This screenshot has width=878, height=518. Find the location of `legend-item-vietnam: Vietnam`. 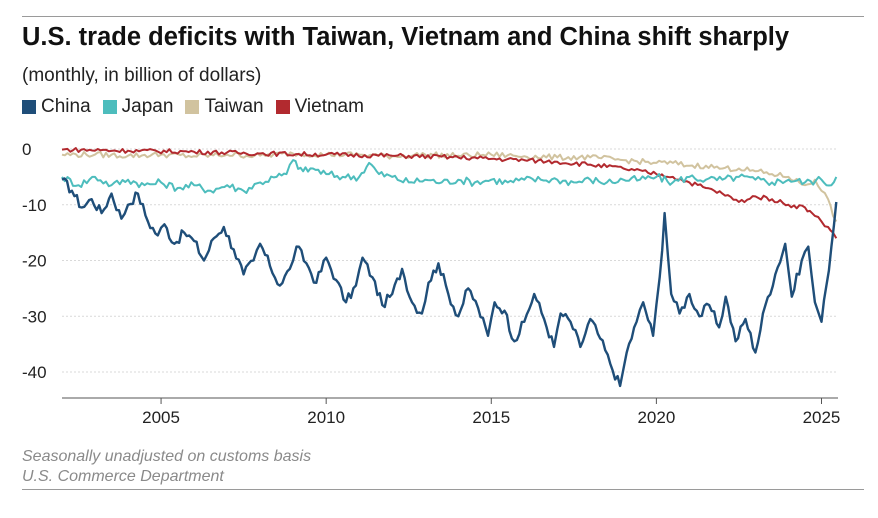

legend-item-vietnam: Vietnam is located at coordinates (319, 107).